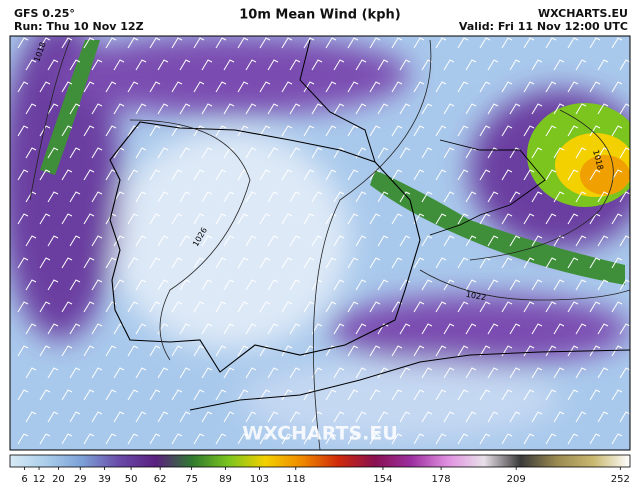 Image resolution: width=640 pixels, height=494 pixels. What do you see at coordinates (259, 479) in the screenshot?
I see `colorbar-tick-label: 103` at bounding box center [259, 479].